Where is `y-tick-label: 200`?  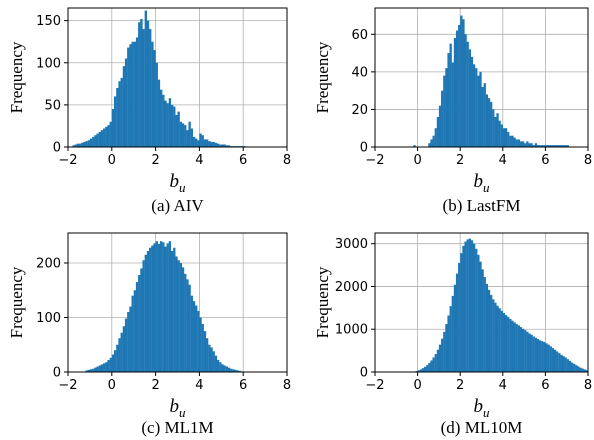 y-tick-label: 200 is located at coordinates (48, 263).